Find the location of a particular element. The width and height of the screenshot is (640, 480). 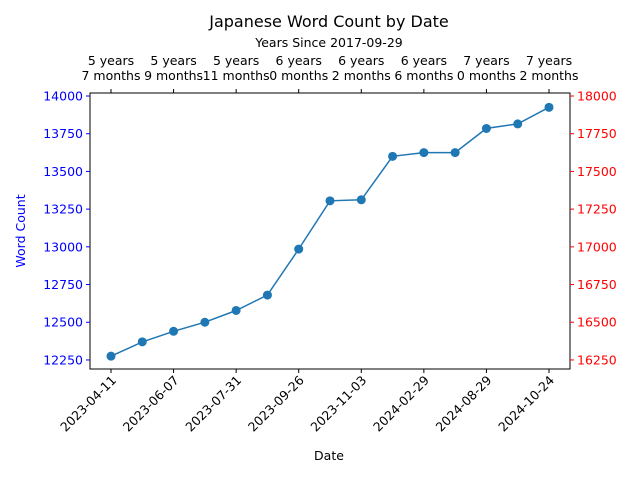

left-y-tick-label: 12250 is located at coordinates (63, 359).